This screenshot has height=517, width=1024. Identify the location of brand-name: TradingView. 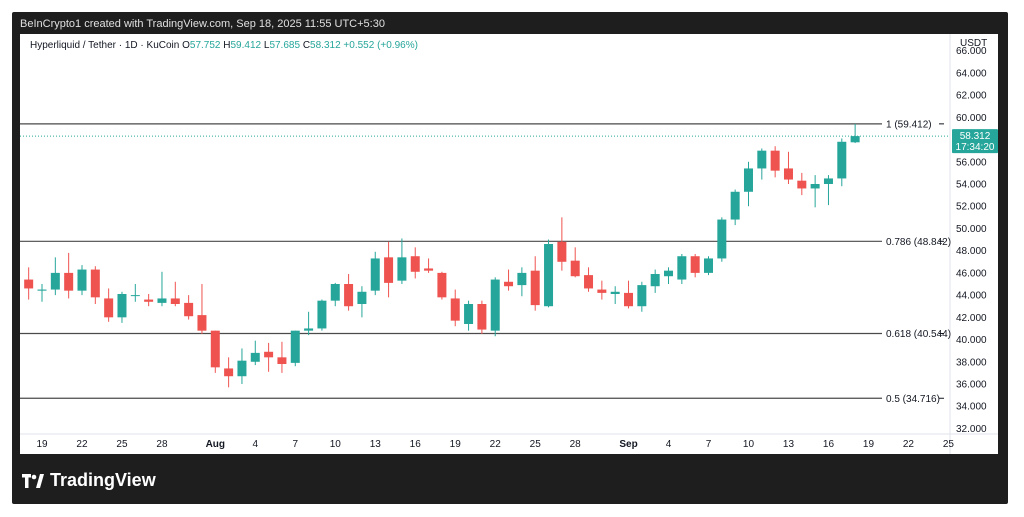
(103, 480).